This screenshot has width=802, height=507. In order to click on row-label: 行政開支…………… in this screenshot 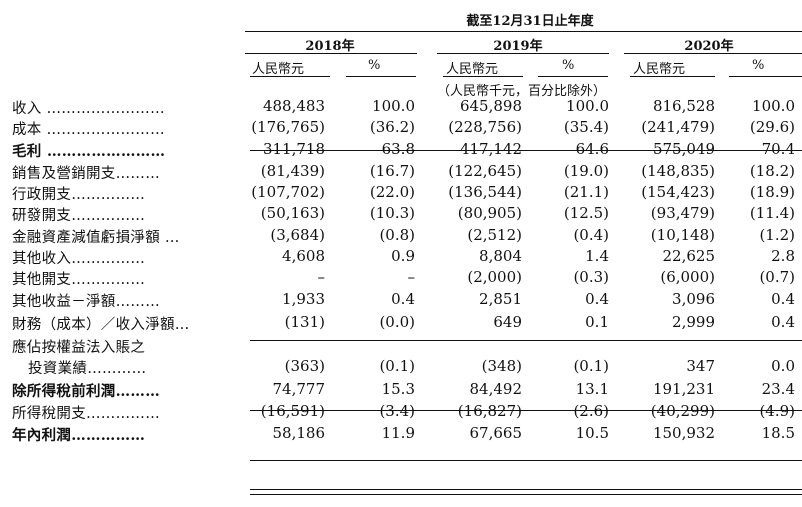, I will do `click(79, 195)`.